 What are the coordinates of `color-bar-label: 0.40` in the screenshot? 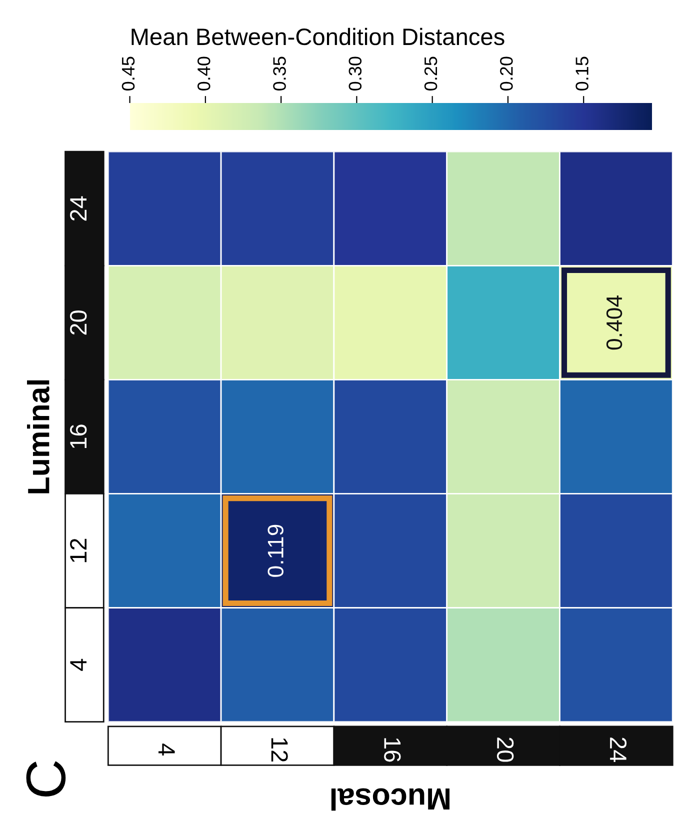 It's located at (203, 73).